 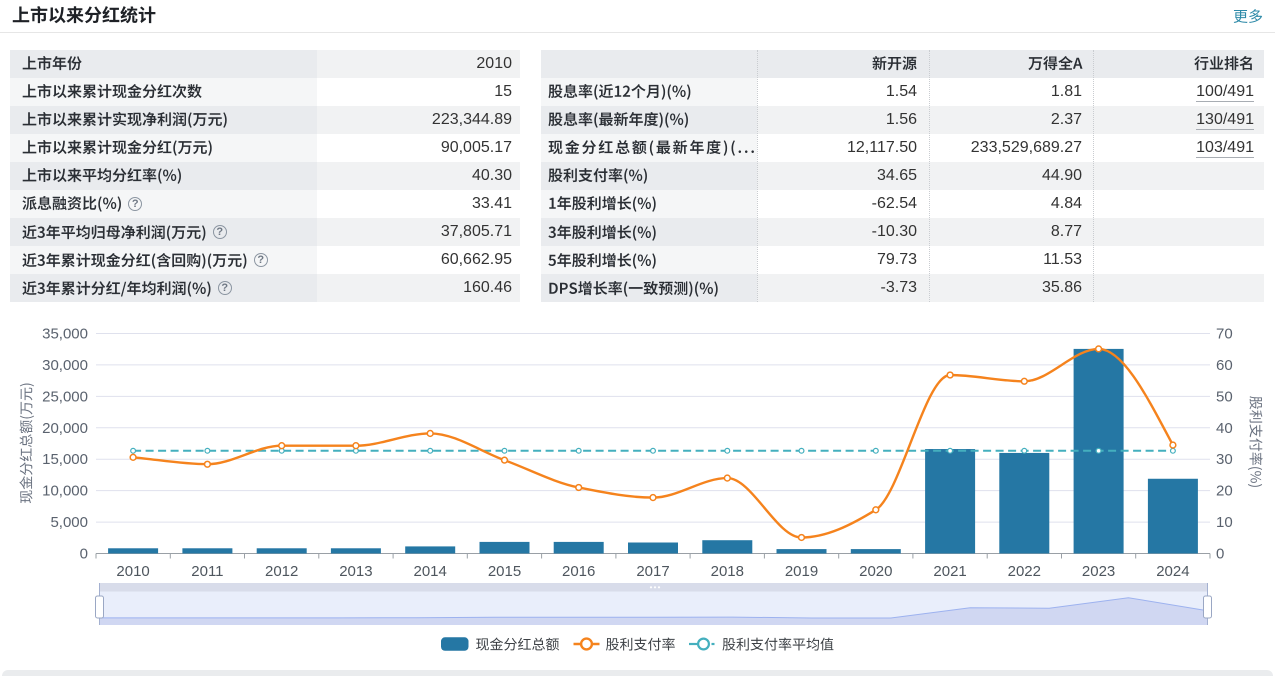 I want to click on svg-text: 50, so click(x=1224, y=396).